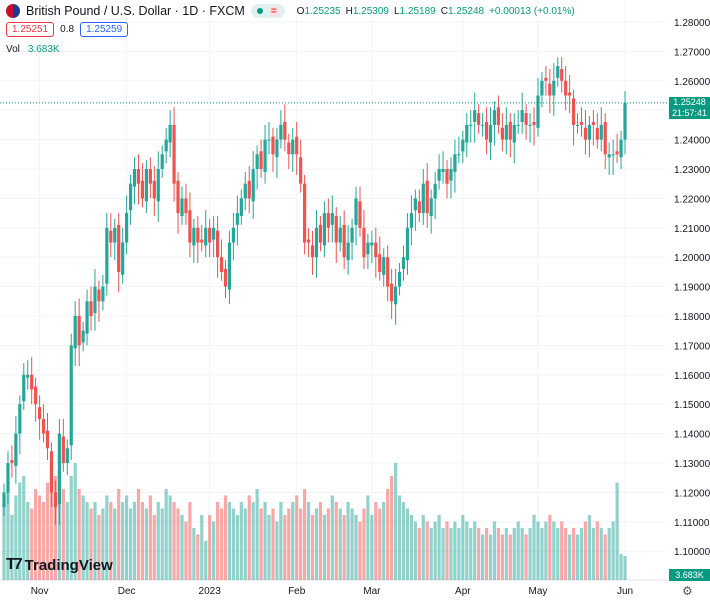 The image size is (710, 600). What do you see at coordinates (692, 170) in the screenshot?
I see `y-tick-label: 1.23000` at bounding box center [692, 170].